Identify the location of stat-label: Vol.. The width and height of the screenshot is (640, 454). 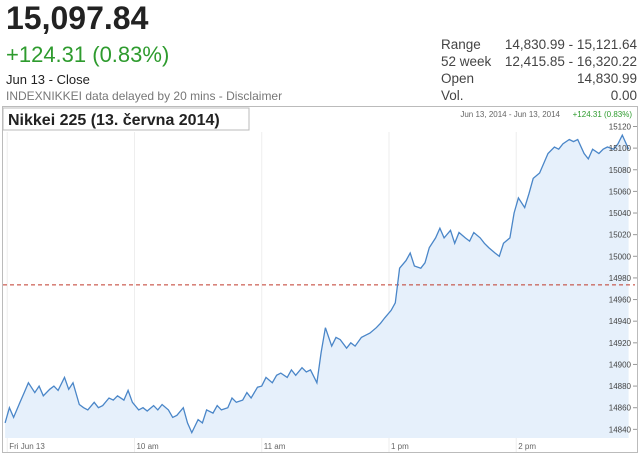
(452, 95).